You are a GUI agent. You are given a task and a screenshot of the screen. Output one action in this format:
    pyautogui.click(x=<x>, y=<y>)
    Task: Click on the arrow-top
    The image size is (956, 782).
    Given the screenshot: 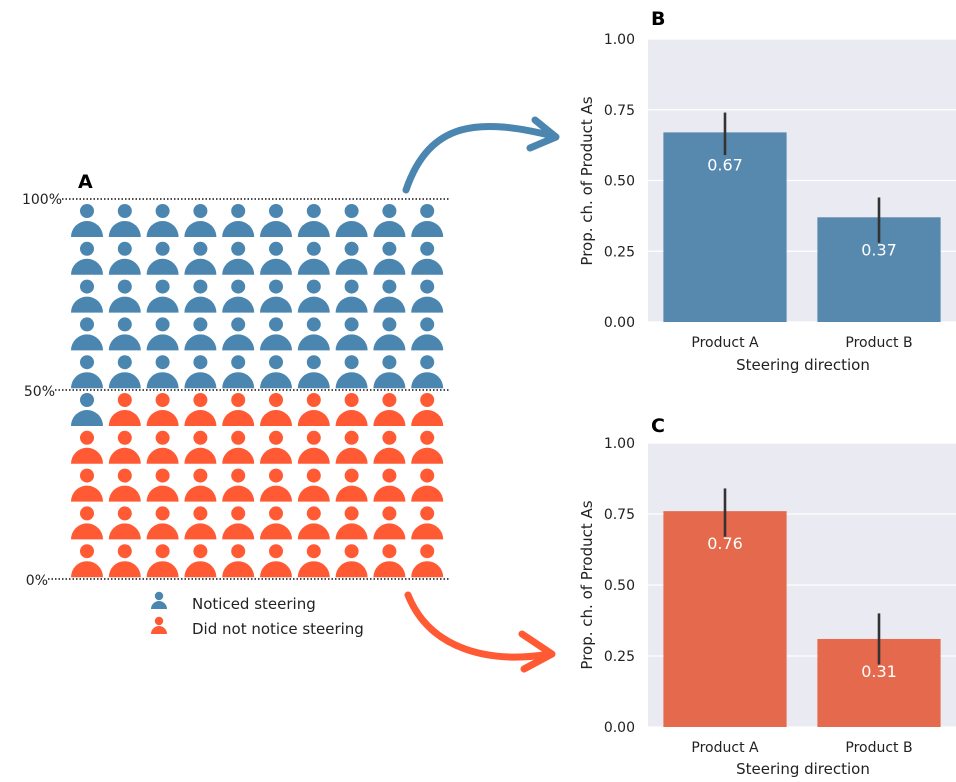 What is the action you would take?
    pyautogui.click(x=481, y=155)
    